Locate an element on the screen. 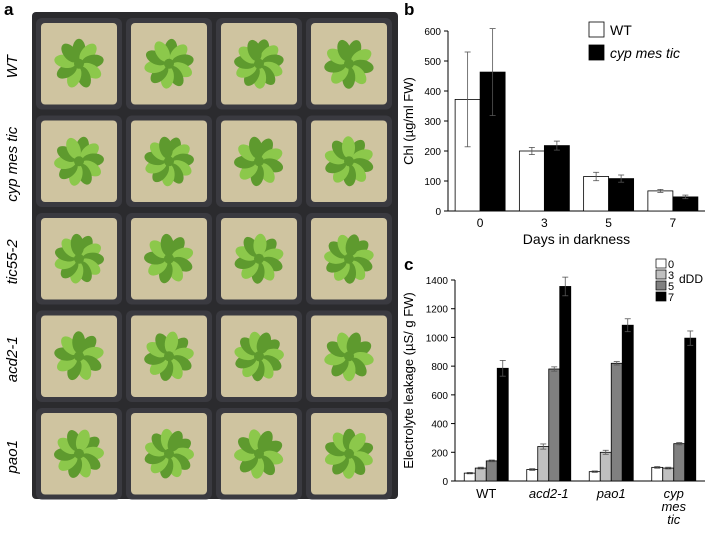 The width and height of the screenshot is (709, 534). x-tick-label: 3 is located at coordinates (544, 223).